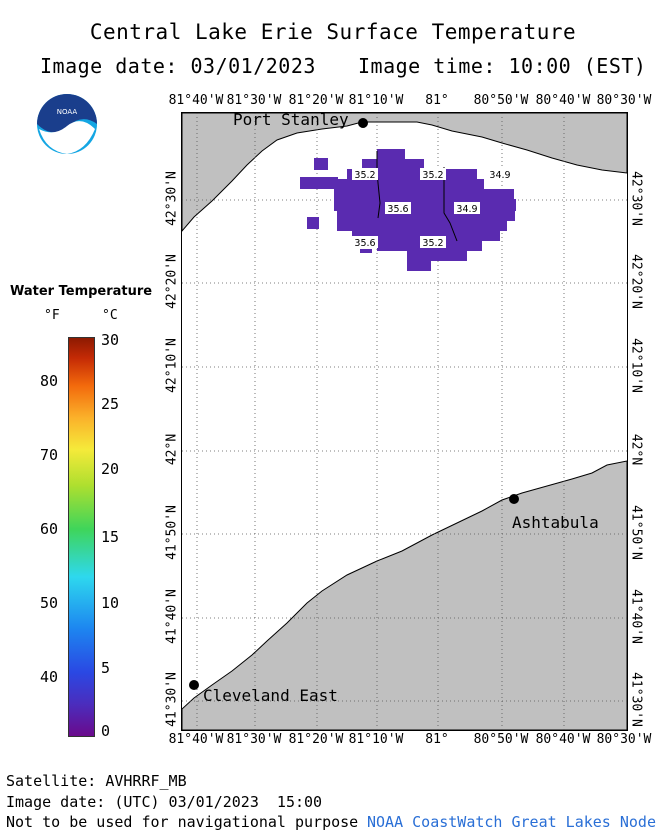 Image resolution: width=666 pixels, height=837 pixels. I want to click on lat-label-right: 41°40'N, so click(636, 616).